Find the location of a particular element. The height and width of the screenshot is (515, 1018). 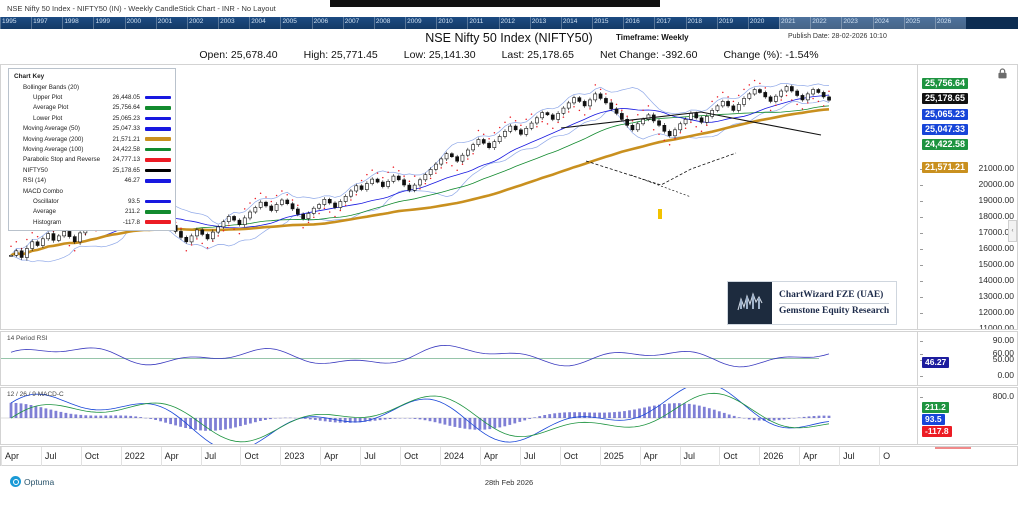

year-ruler-label: 2013 is located at coordinates (539, 21).